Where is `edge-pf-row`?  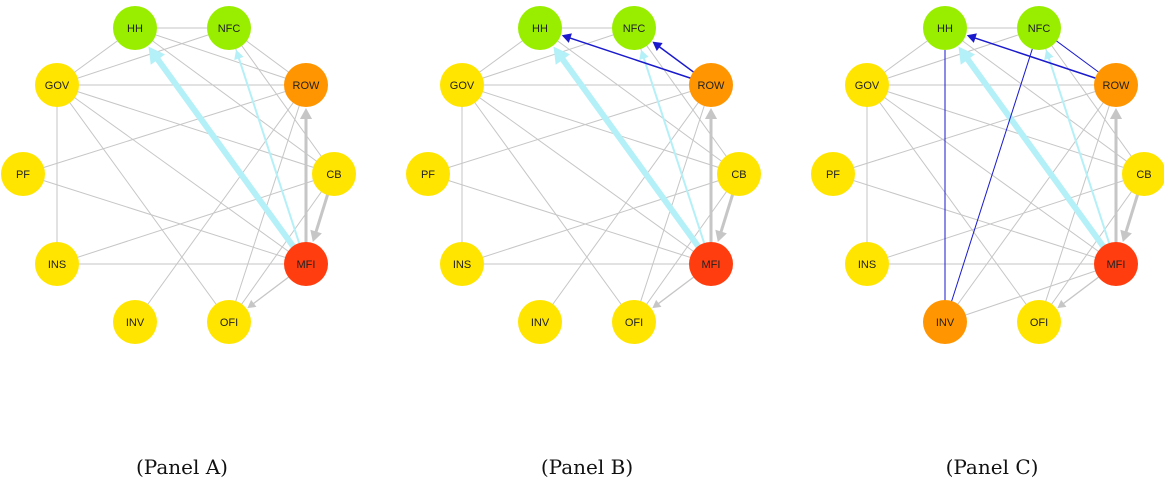
edge-pf-row is located at coordinates (164, 129).